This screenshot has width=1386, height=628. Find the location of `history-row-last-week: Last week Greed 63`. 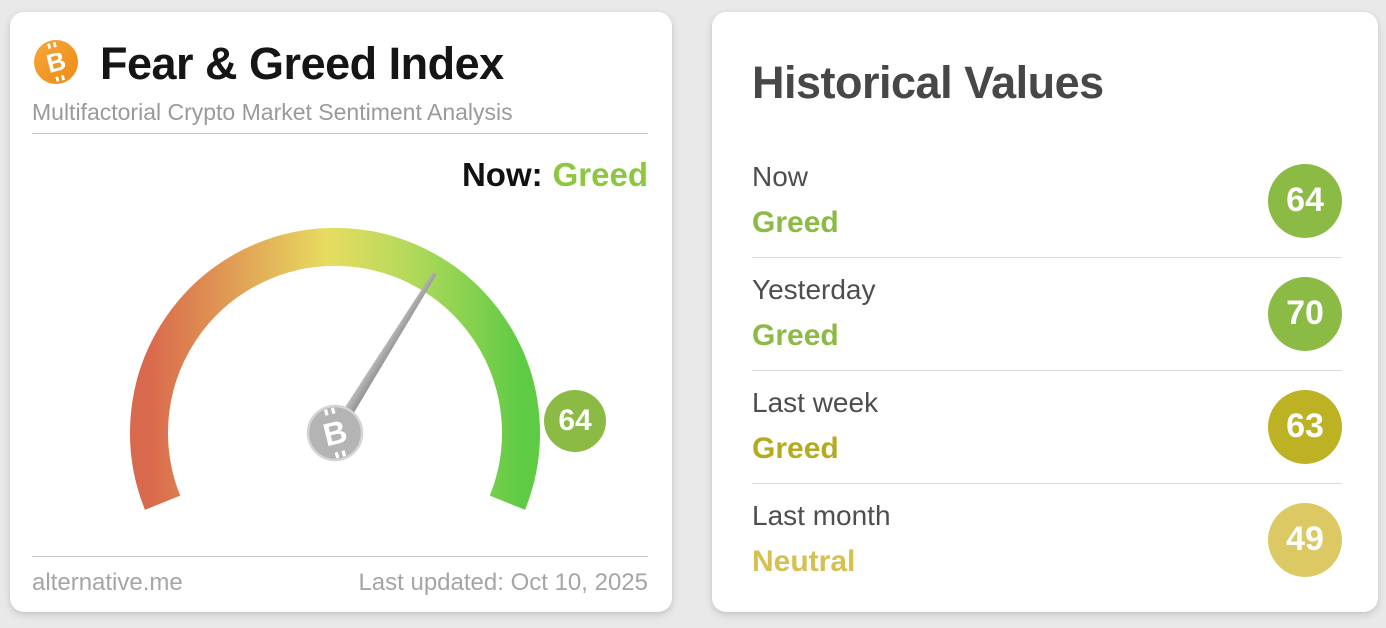

history-row-last-week: Last week Greed 63 is located at coordinates (1047, 427).